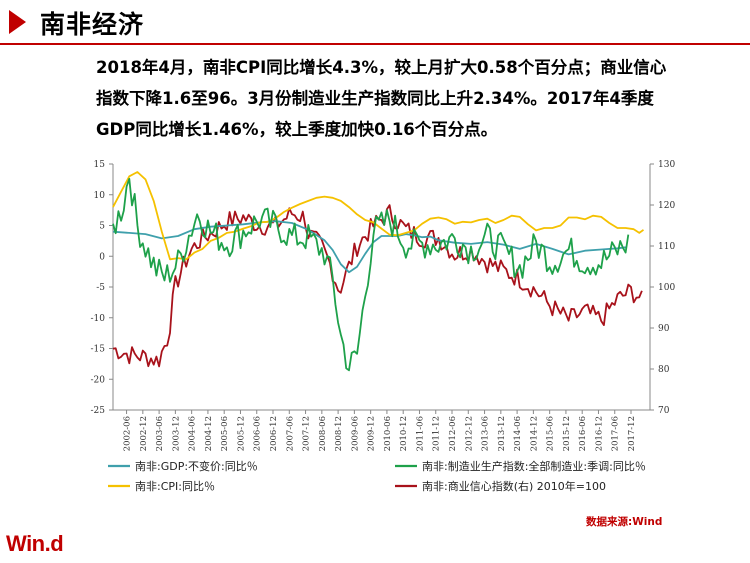 This screenshot has height=563, width=750. Describe the element at coordinates (339, 433) in the screenshot. I see `x-tick-label: 2008-12` at that location.